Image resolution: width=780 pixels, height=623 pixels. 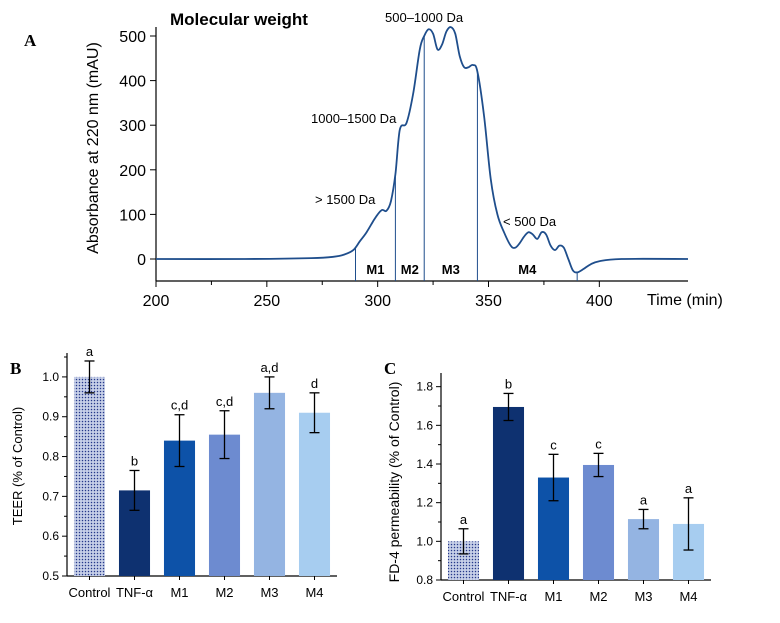 I want to click on chart-c-x-tick-label: M3, so click(x=643, y=596).